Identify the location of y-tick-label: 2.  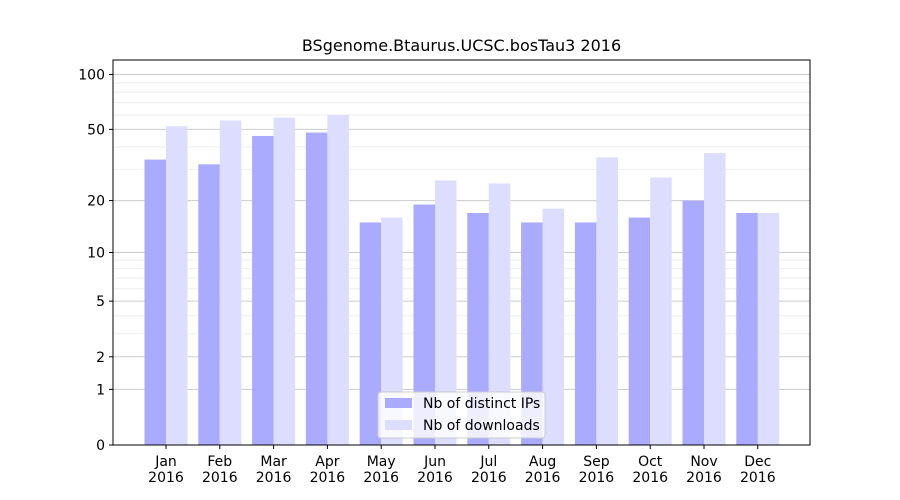
(100, 358).